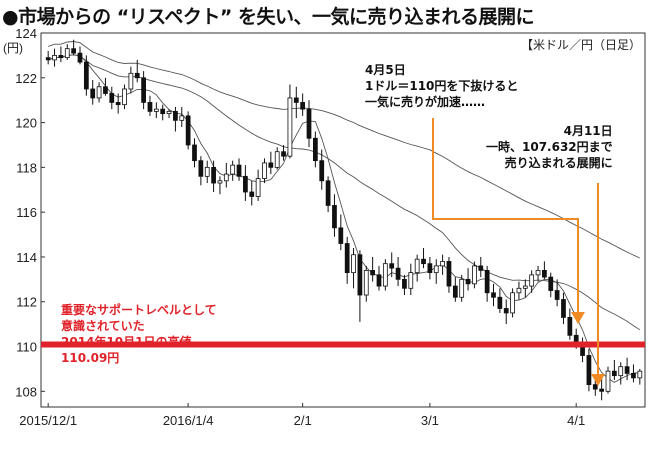 The image size is (653, 450). What do you see at coordinates (505, 215) in the screenshot?
I see `arrow-april5` at bounding box center [505, 215].